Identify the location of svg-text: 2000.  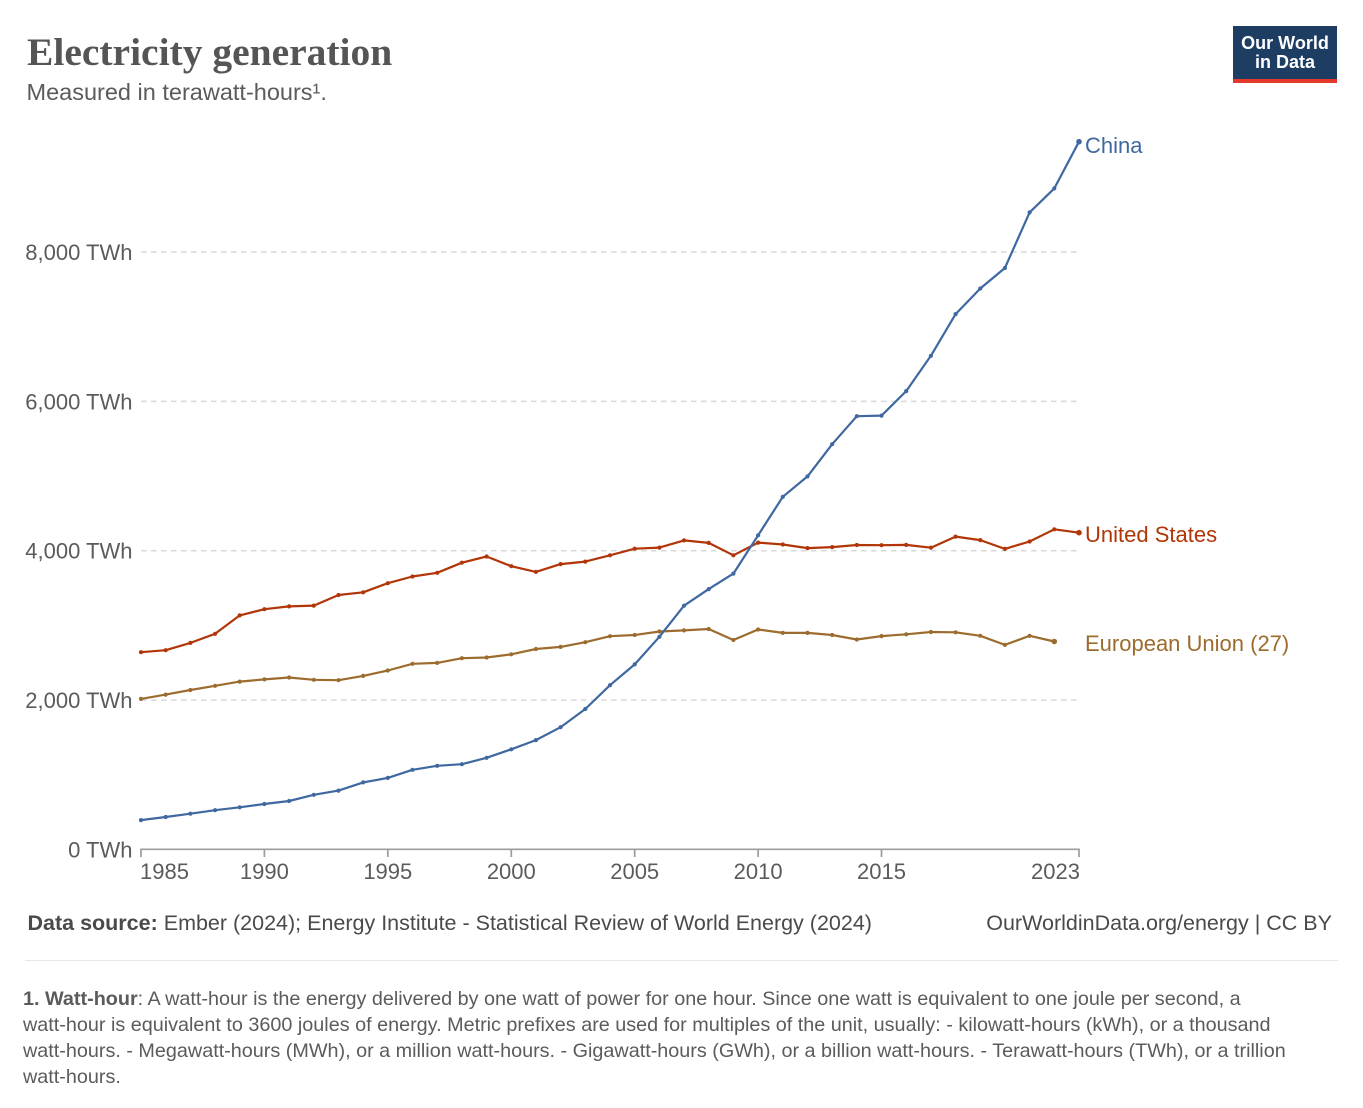
(511, 871).